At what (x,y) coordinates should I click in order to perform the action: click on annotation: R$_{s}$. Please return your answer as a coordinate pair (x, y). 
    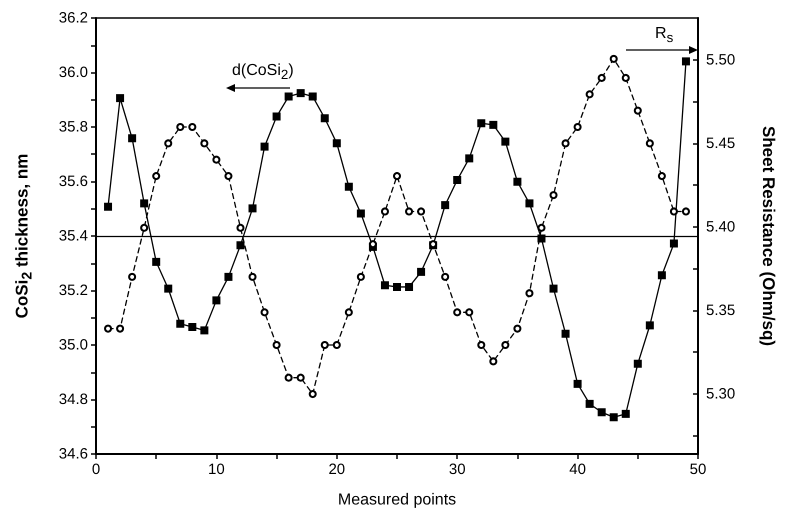
    Looking at the image, I should click on (664, 35).